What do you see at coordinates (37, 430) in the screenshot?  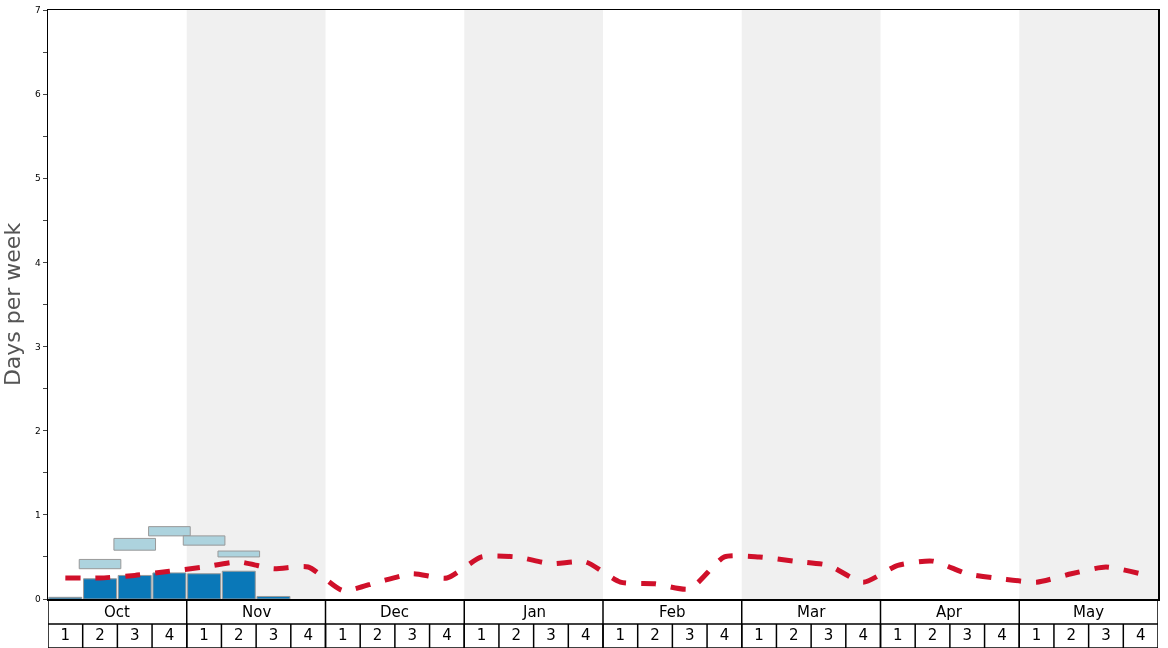 I see `y-tick-label: 2` at bounding box center [37, 430].